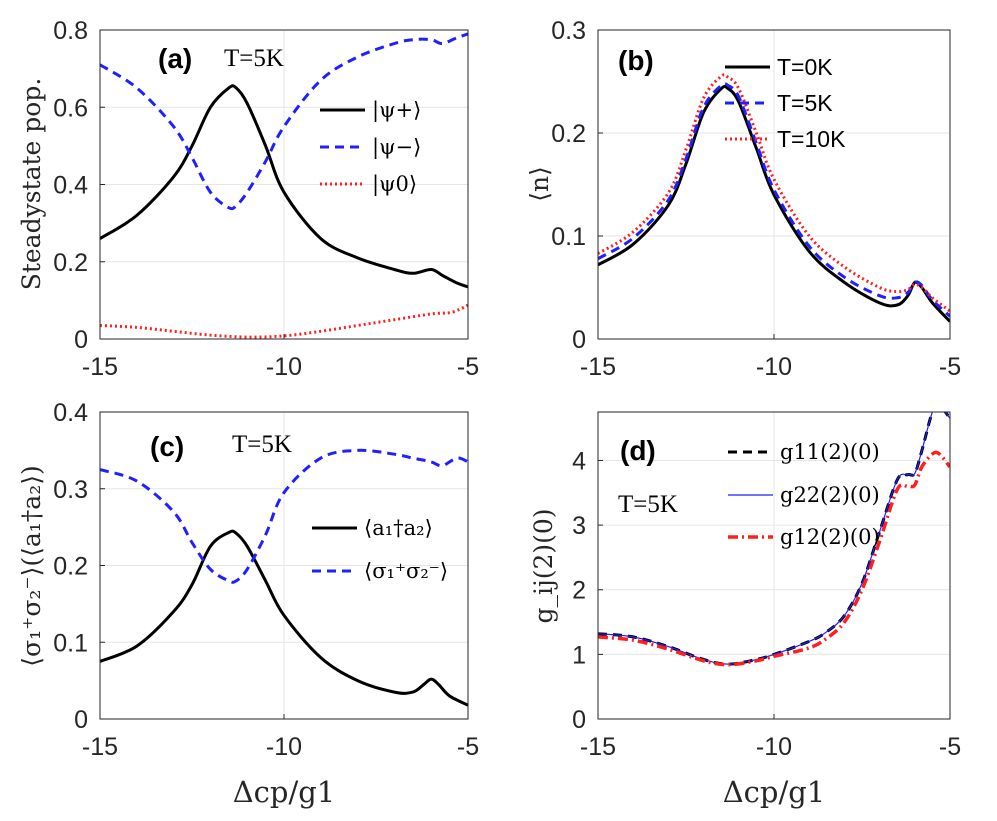 The width and height of the screenshot is (997, 821). What do you see at coordinates (579, 461) in the screenshot?
I see `ytick-label-4: 4` at bounding box center [579, 461].